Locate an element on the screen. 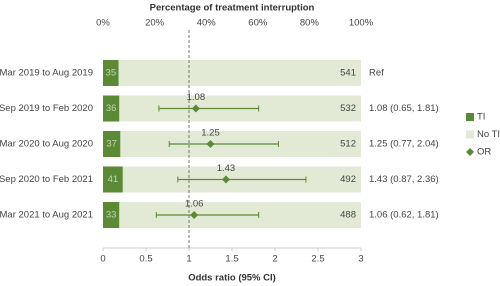 This screenshot has height=286, width=500. legend-label: OR is located at coordinates (484, 152).